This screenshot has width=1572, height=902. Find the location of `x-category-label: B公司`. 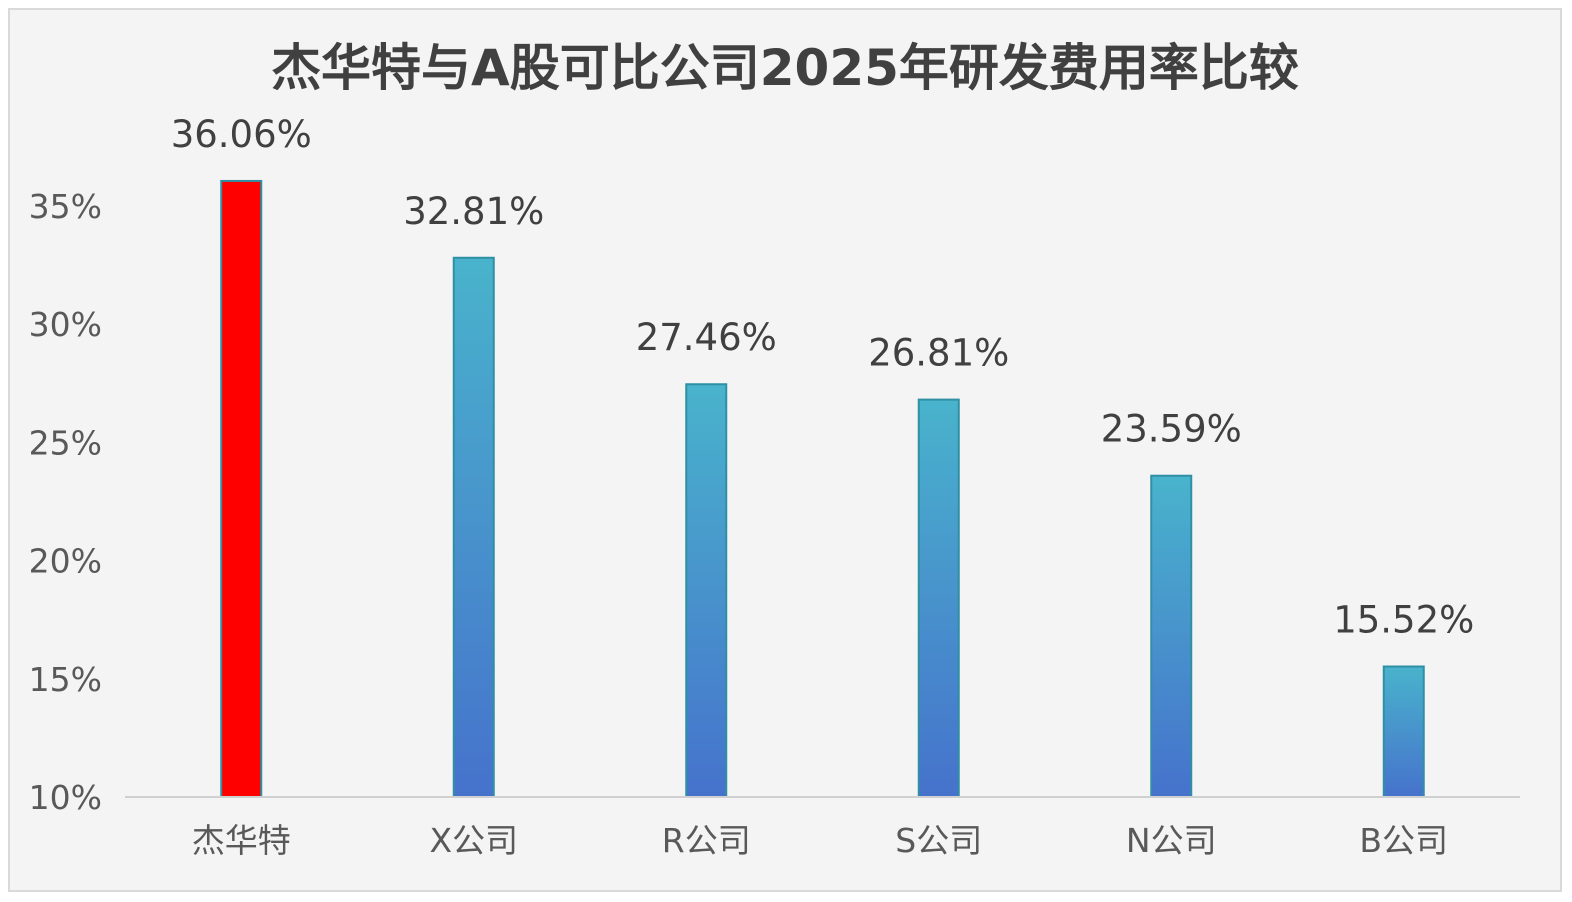

x-category-label: B公司 is located at coordinates (1403, 840).